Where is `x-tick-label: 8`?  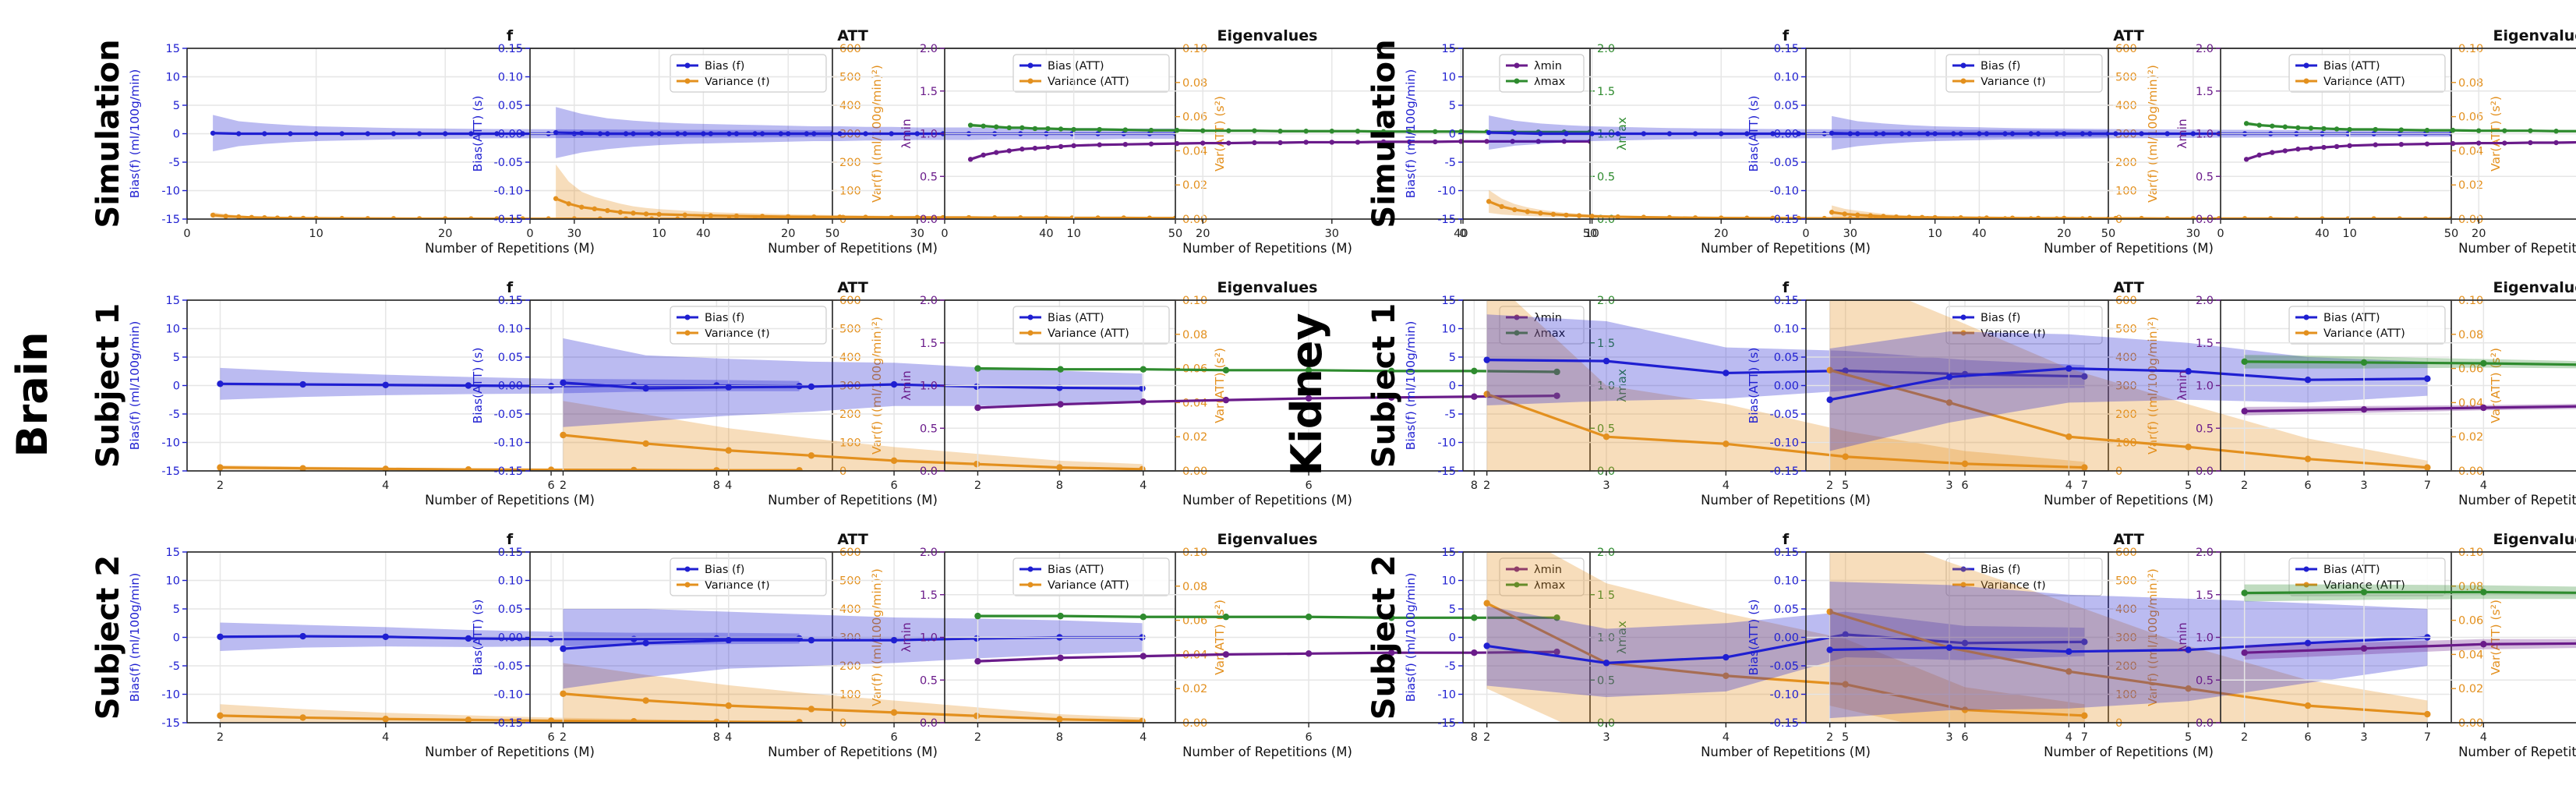 x-tick-label: 8 is located at coordinates (716, 738).